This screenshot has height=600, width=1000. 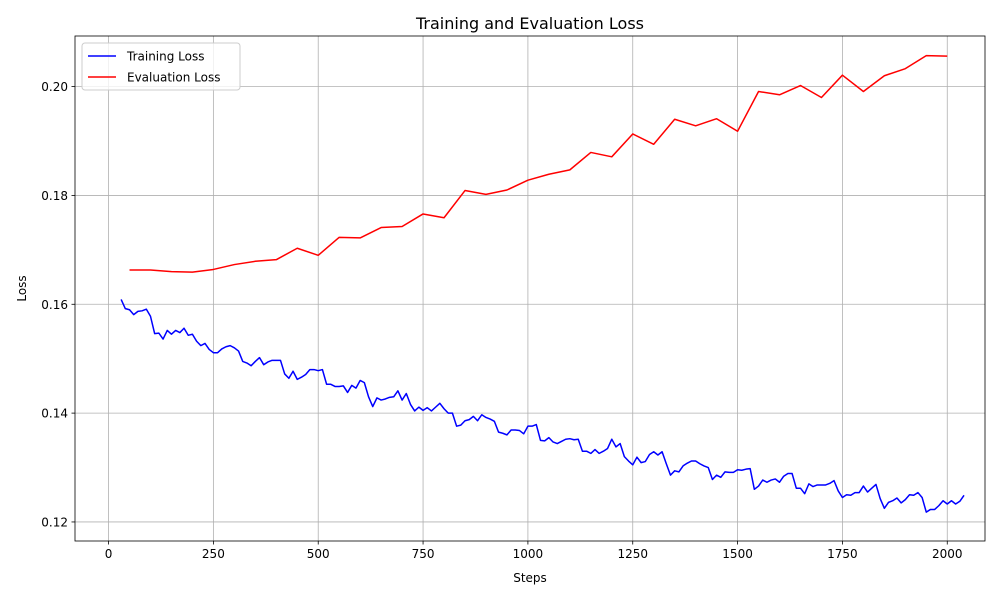 I want to click on y-tick-label: 0.16, so click(x=54, y=305).